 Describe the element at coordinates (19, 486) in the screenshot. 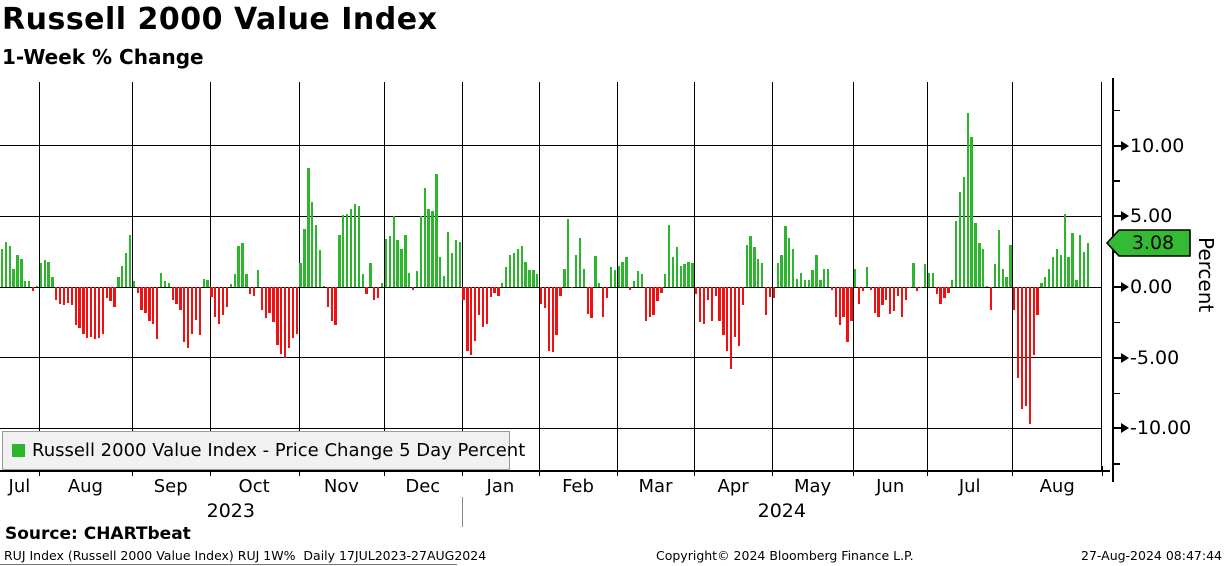

I see `month-label: Jul` at that location.